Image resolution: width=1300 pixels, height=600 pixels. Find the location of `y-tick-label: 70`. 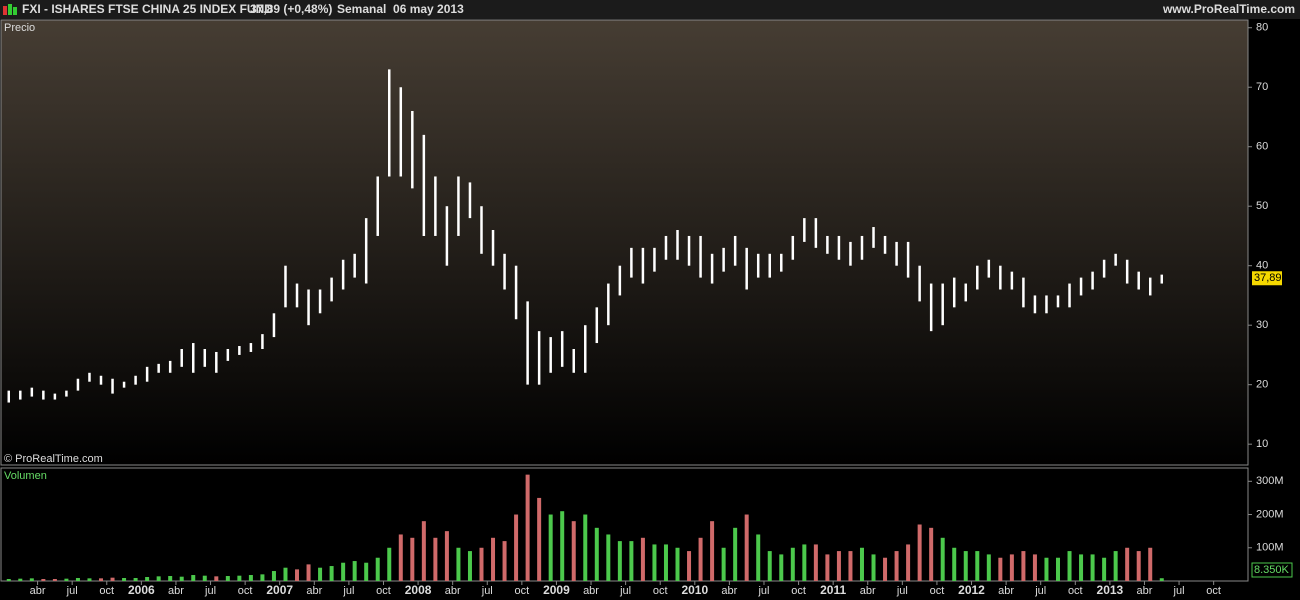

y-tick-label: 70 is located at coordinates (1262, 87).